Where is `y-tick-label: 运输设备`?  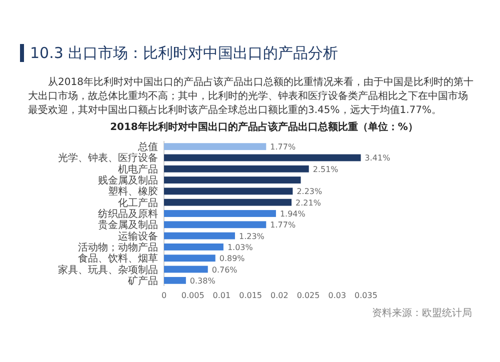
y-tick-label: 运输设备 is located at coordinates (138, 236).